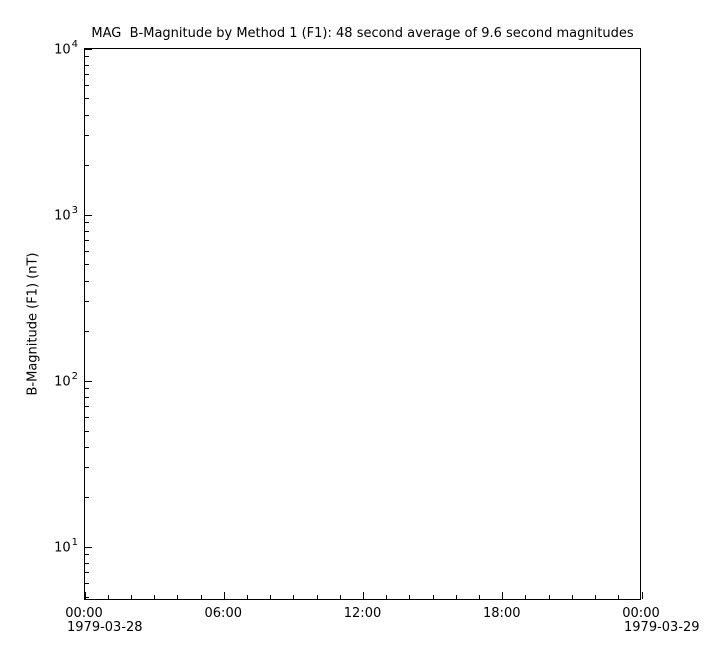 This screenshot has height=656, width=724. Describe the element at coordinates (223, 613) in the screenshot. I see `x-tick-label: 06:00` at that location.